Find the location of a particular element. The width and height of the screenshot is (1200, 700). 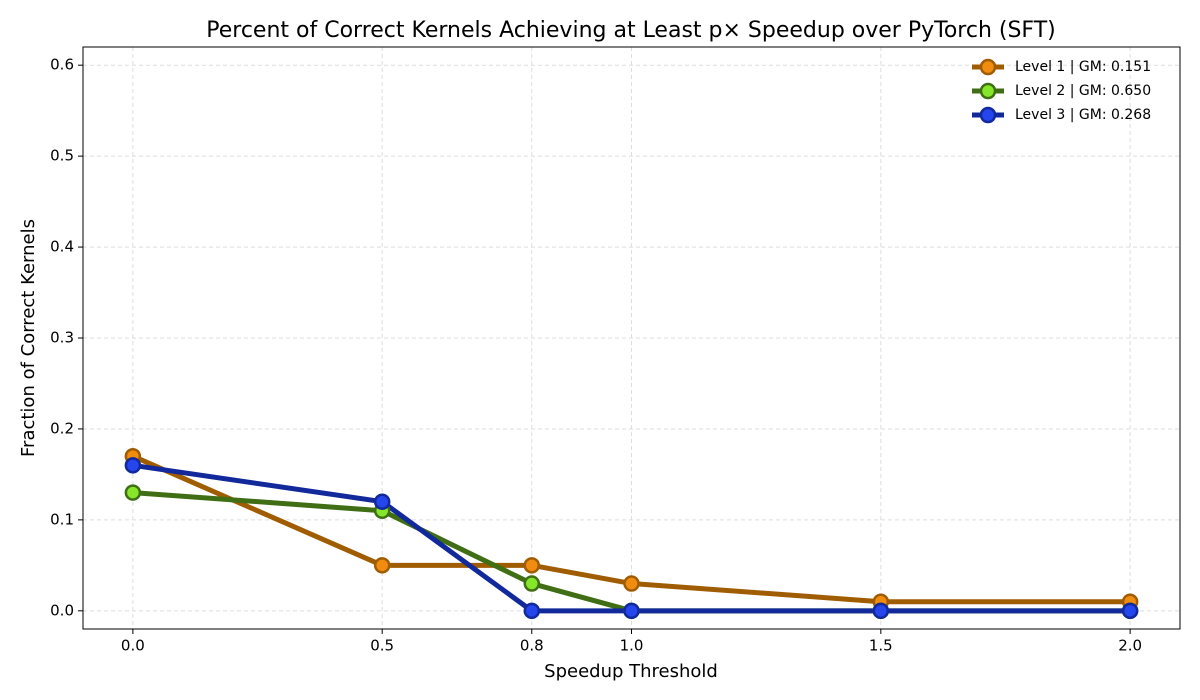

y-tick-label: 0.1 is located at coordinates (62, 519).